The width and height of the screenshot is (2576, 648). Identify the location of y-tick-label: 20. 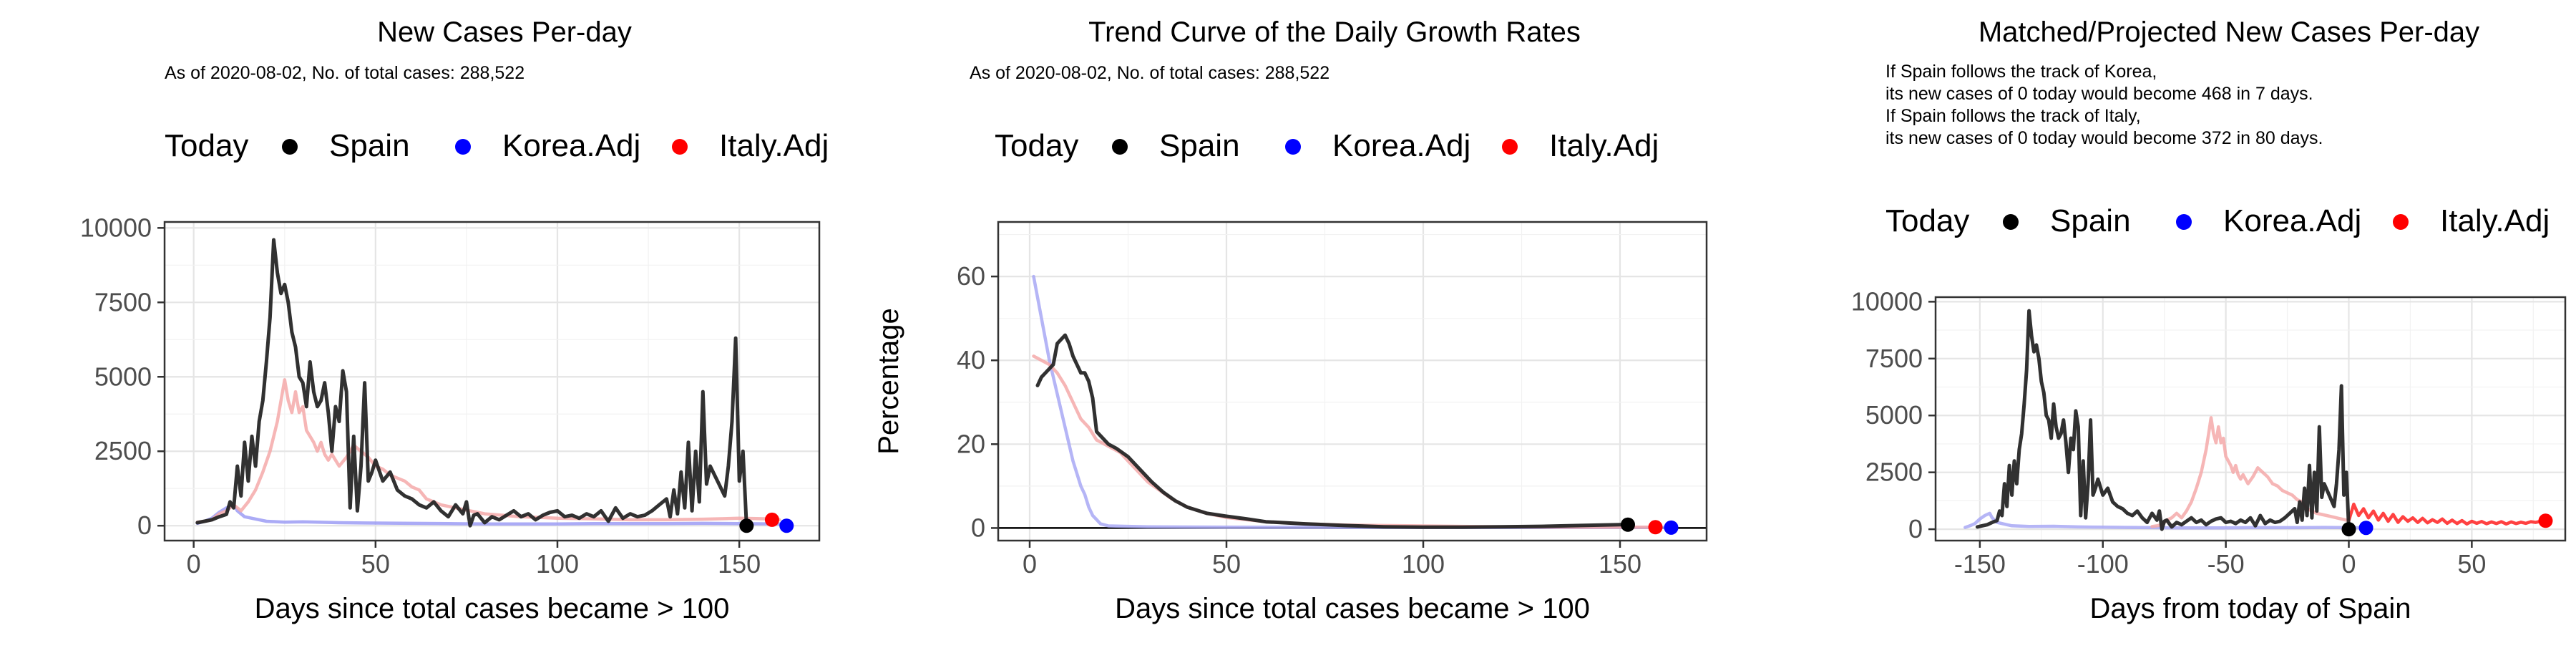
(971, 443).